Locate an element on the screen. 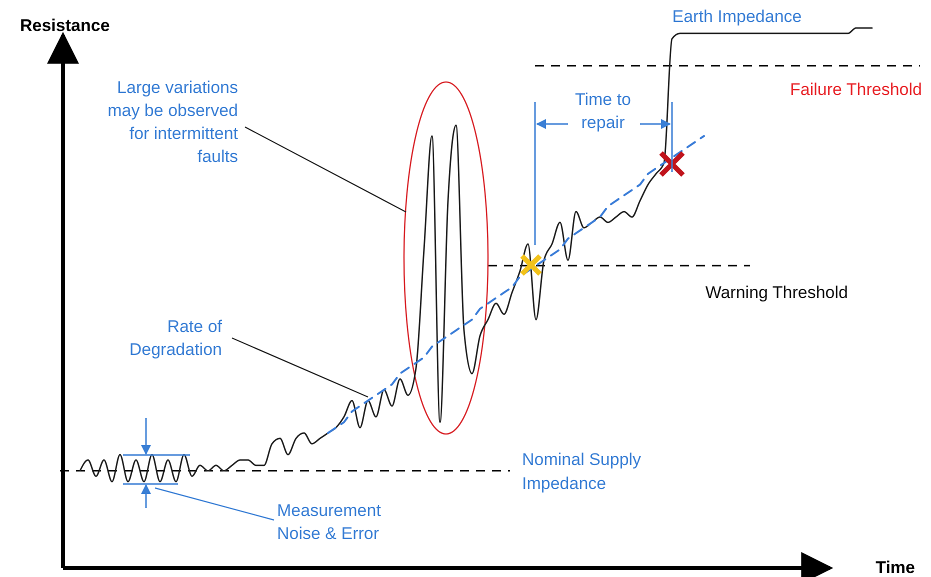 This screenshot has width=931, height=577. x-axis-title: Time is located at coordinates (895, 567).